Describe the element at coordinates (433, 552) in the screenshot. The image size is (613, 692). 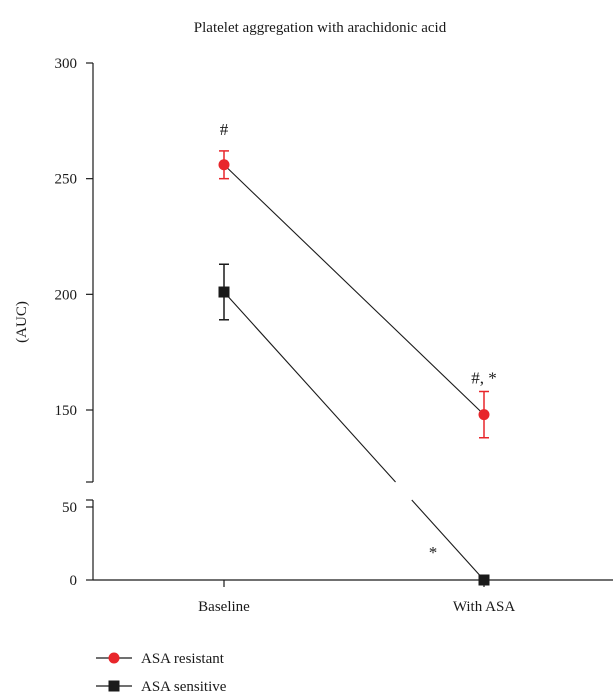
I see `significance-mark: *` at that location.